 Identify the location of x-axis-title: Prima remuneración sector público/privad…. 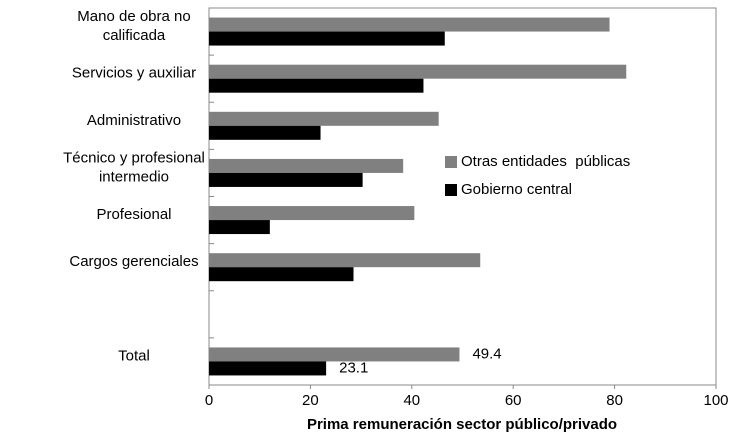
(462, 424).